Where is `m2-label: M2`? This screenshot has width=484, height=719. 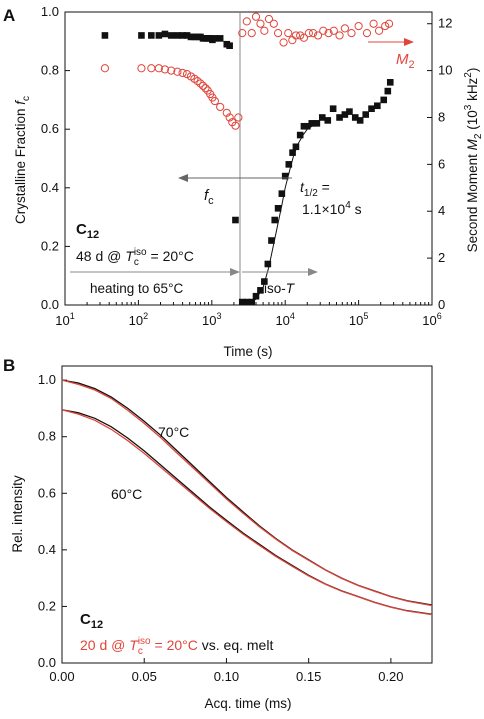
m2-label: M2 is located at coordinates (405, 61).